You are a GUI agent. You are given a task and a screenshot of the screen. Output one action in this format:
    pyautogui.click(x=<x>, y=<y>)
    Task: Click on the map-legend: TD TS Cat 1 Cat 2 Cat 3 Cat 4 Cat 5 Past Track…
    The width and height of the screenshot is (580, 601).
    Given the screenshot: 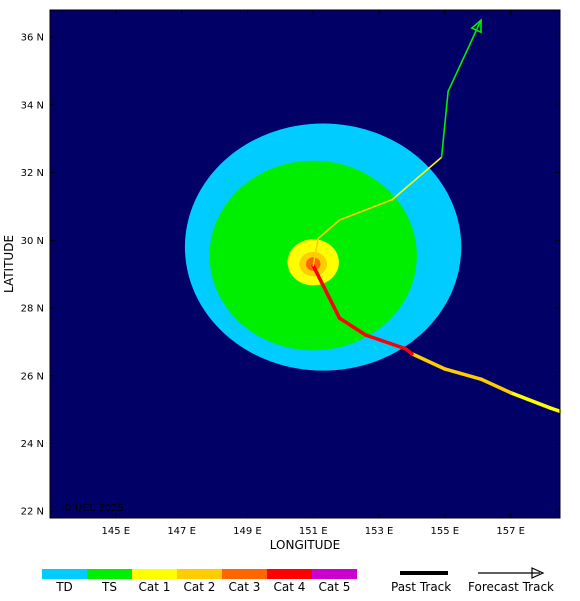 What is the action you would take?
    pyautogui.click(x=290, y=580)
    